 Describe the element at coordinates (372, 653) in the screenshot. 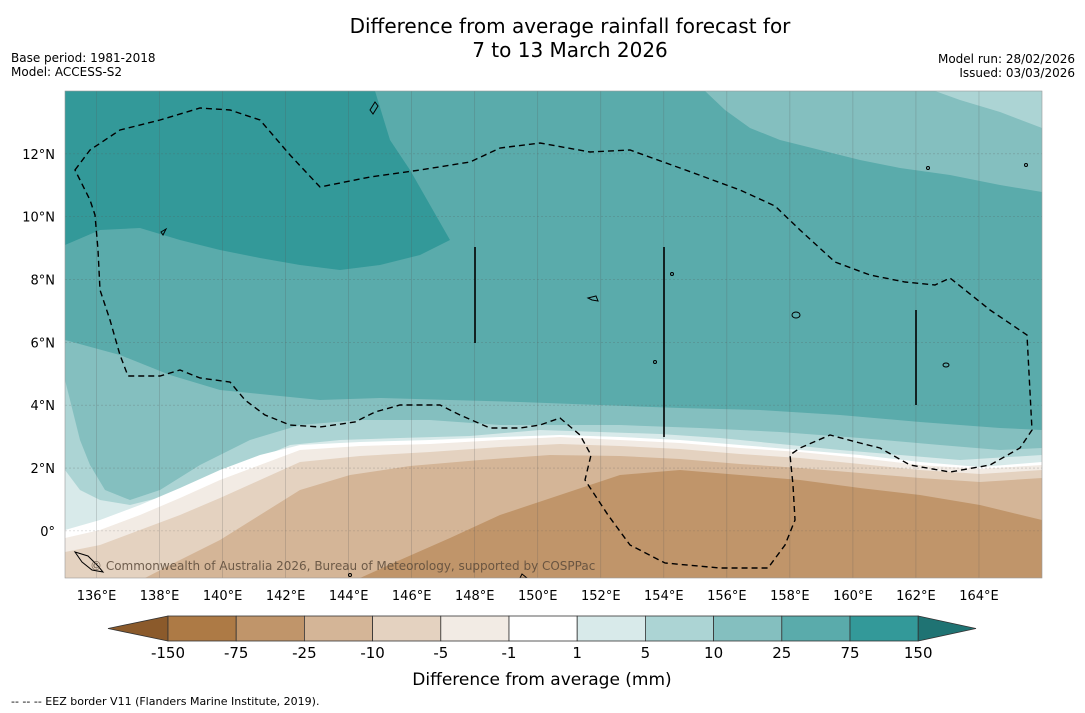

I see `colorbar-tick-label: -10` at that location.